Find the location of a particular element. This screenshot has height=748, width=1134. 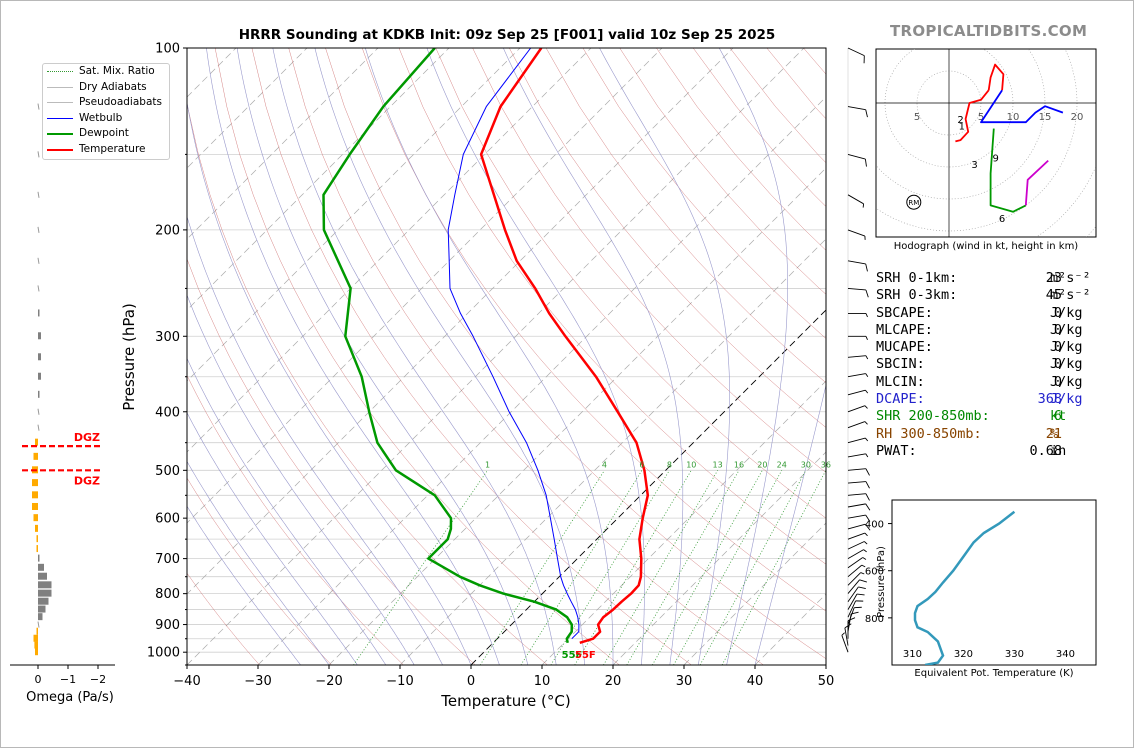

hodograph-ring-label: 5 is located at coordinates (981, 117).